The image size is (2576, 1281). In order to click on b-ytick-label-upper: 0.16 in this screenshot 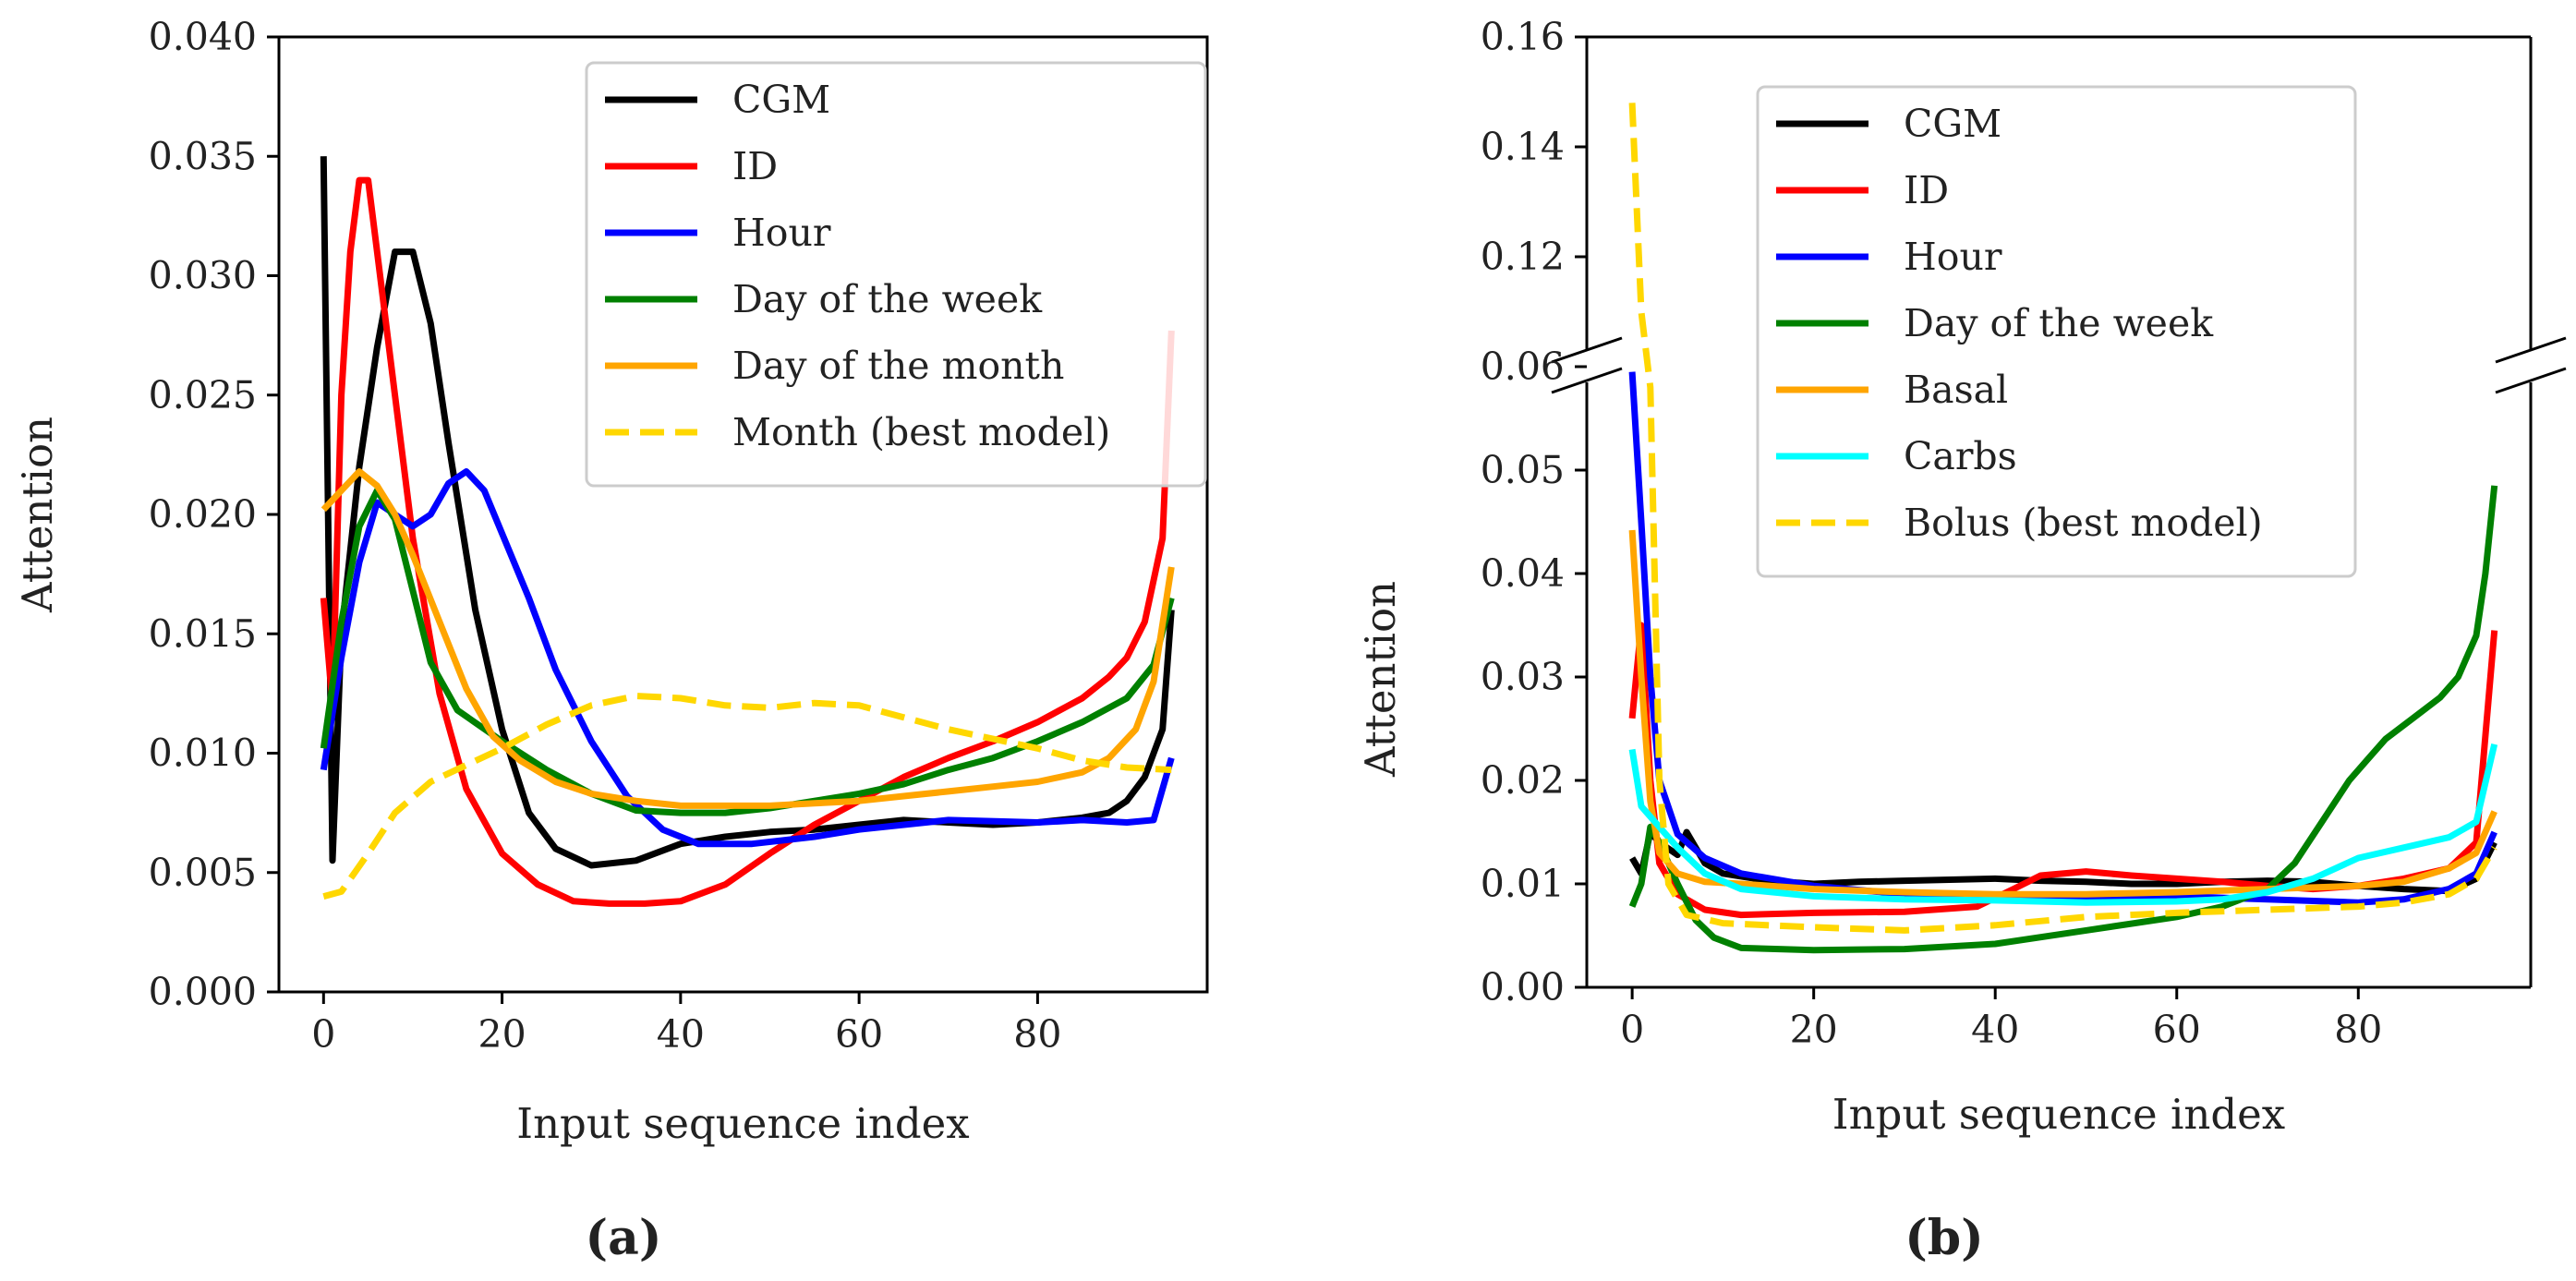, I will do `click(1523, 37)`.